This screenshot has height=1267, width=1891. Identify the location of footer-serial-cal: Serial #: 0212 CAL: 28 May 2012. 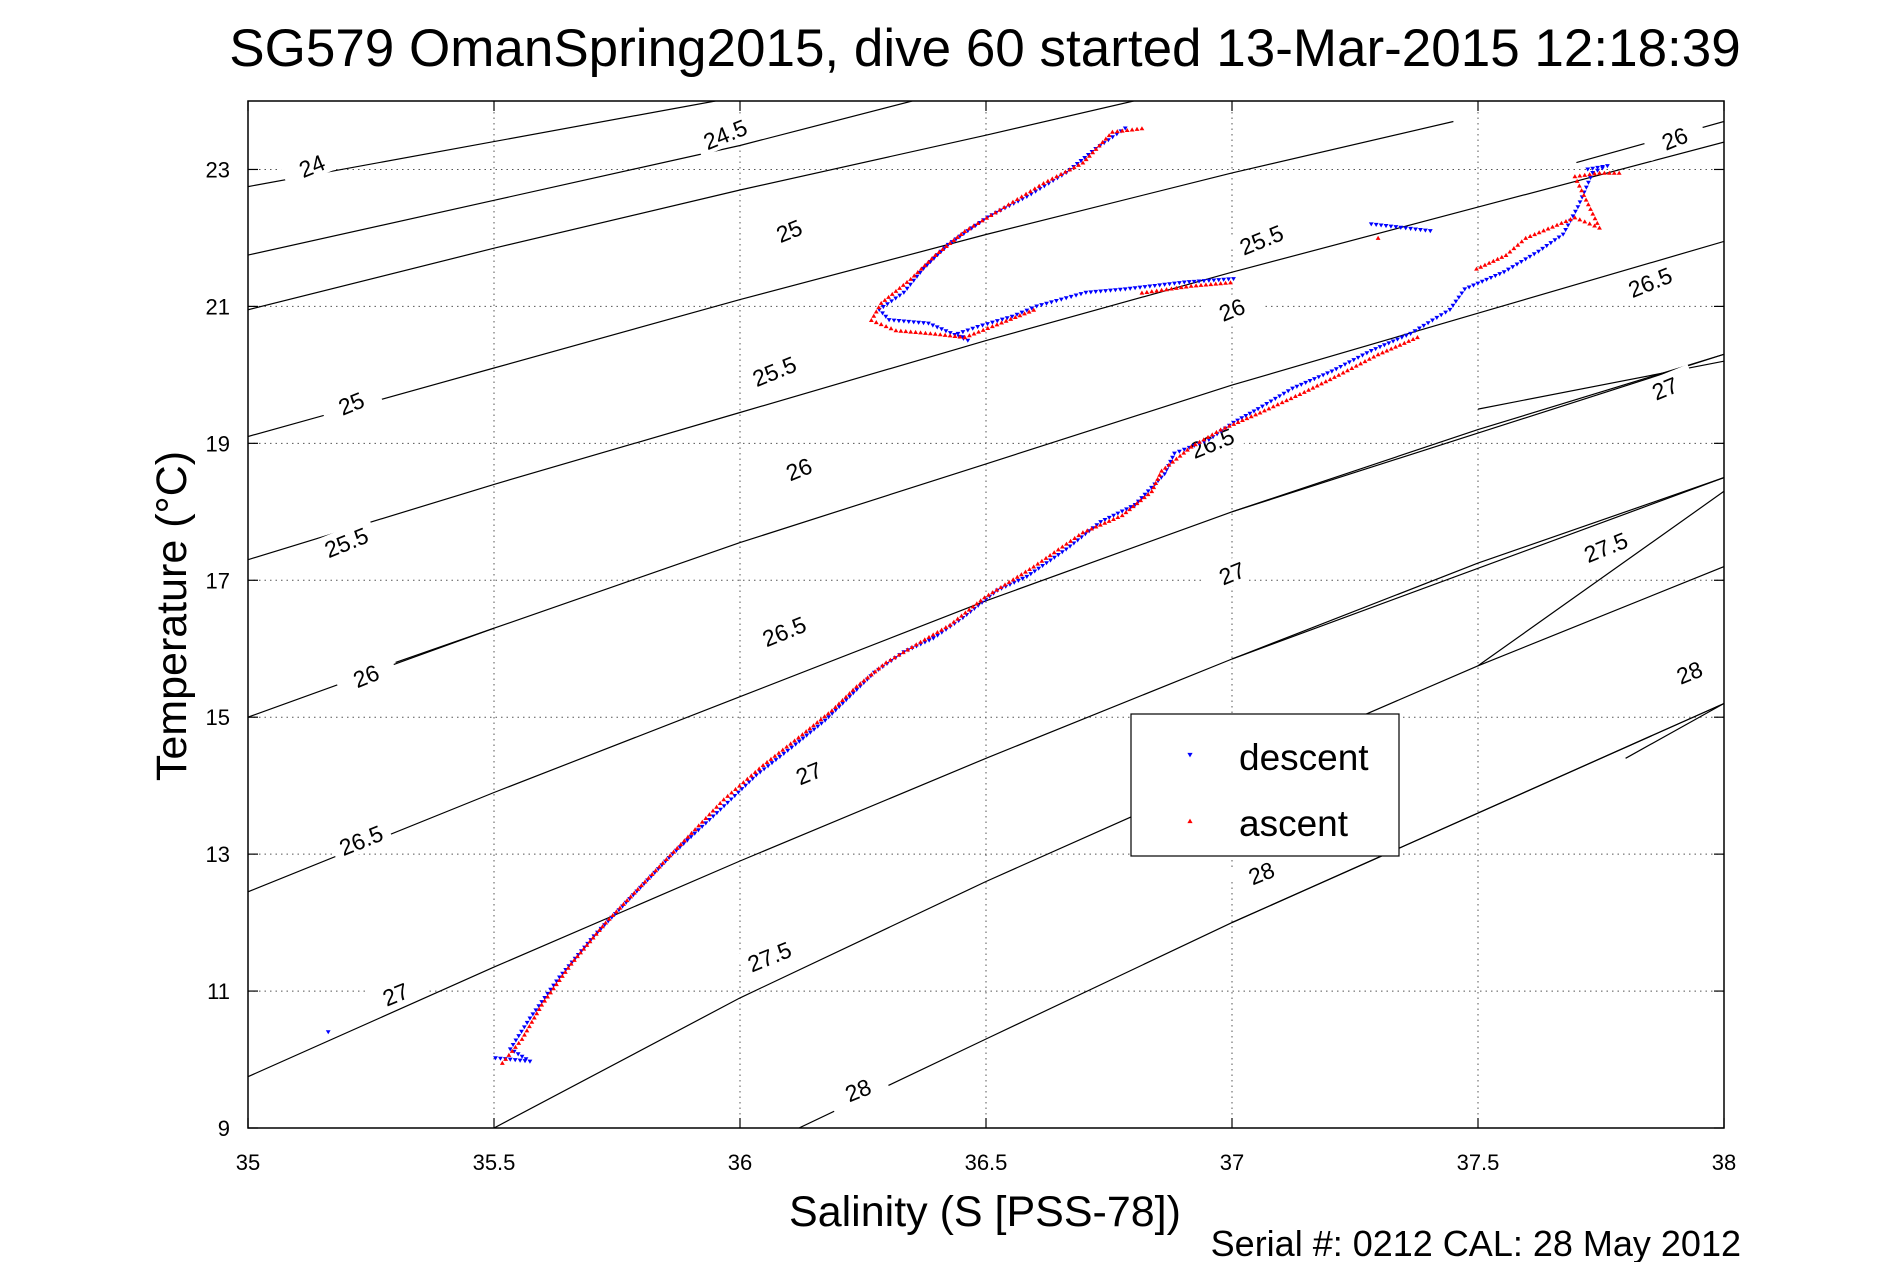
(1476, 1242).